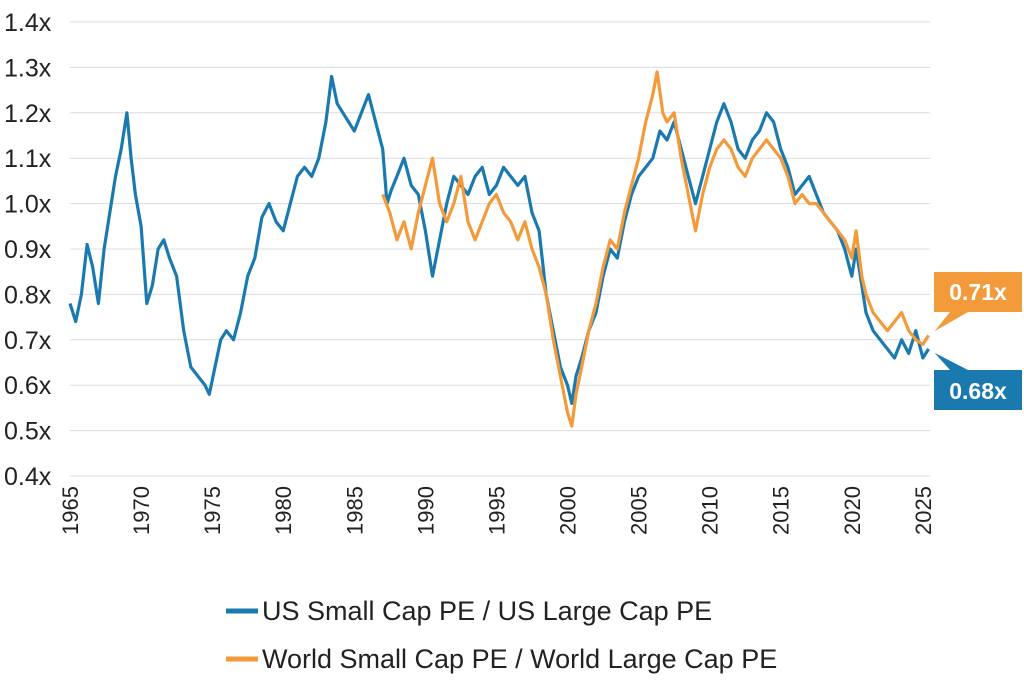 The width and height of the screenshot is (1024, 680). Describe the element at coordinates (639, 510) in the screenshot. I see `x-tick-label: 2005` at that location.